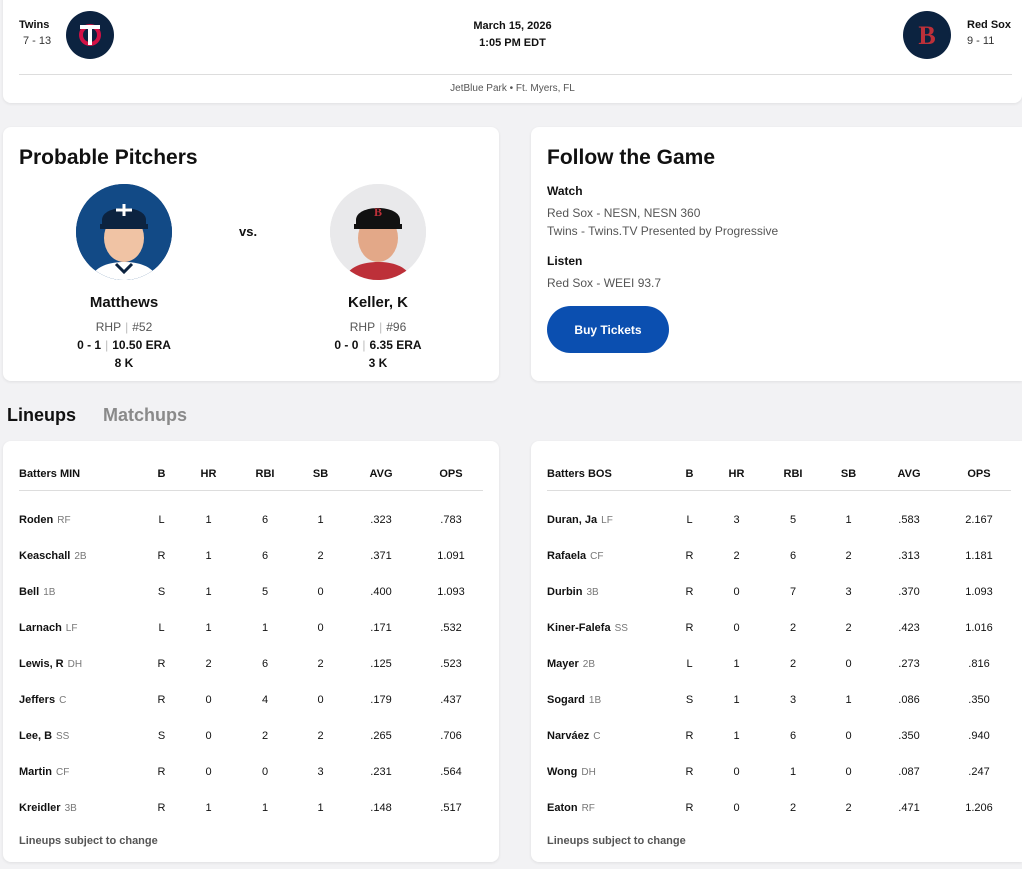 Image resolution: width=1022 pixels, height=869 pixels. I want to click on away-pitcher: Matthews RHP | #52 0 - 1 | 10.50 ERA 8 K, so click(124, 277).